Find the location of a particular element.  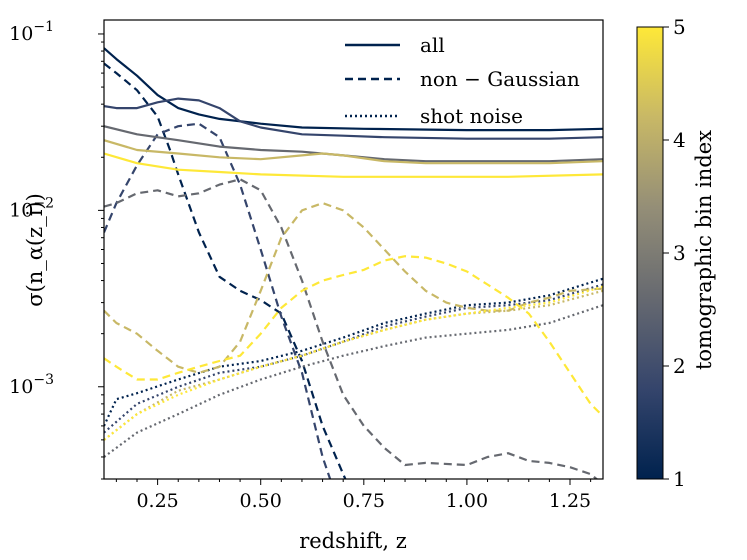

colorbar is located at coordinates (650, 253).